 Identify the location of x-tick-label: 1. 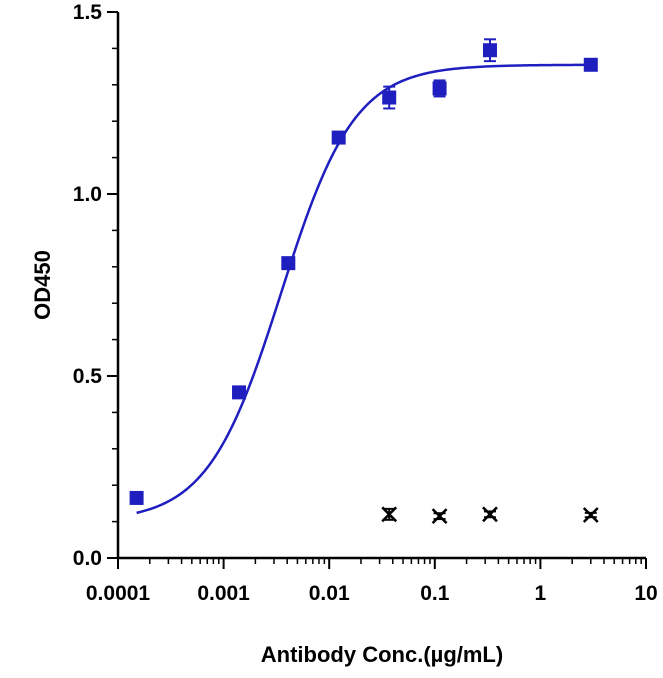
(541, 593).